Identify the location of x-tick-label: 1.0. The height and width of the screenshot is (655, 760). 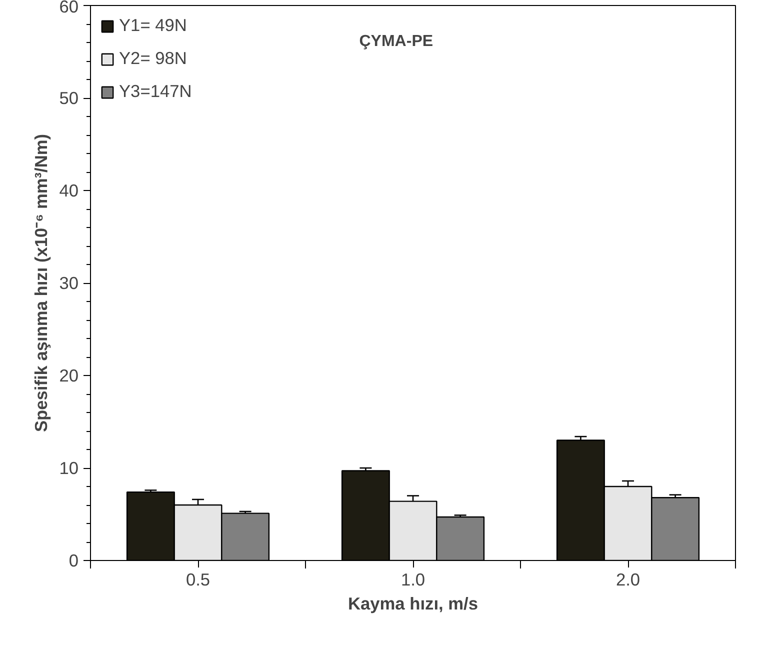
(413, 580).